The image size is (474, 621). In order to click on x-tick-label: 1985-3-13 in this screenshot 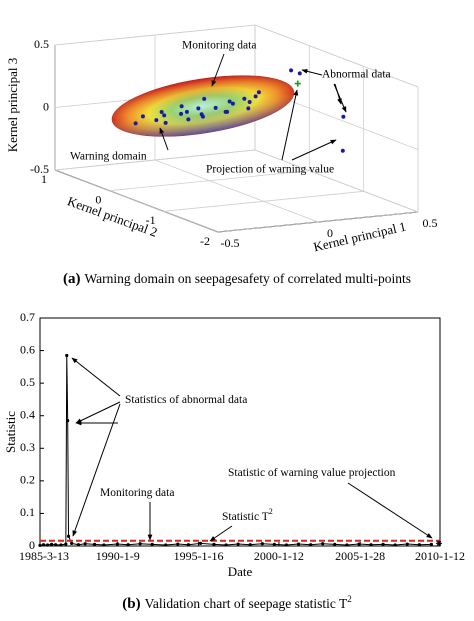, I will do `click(44, 556)`.